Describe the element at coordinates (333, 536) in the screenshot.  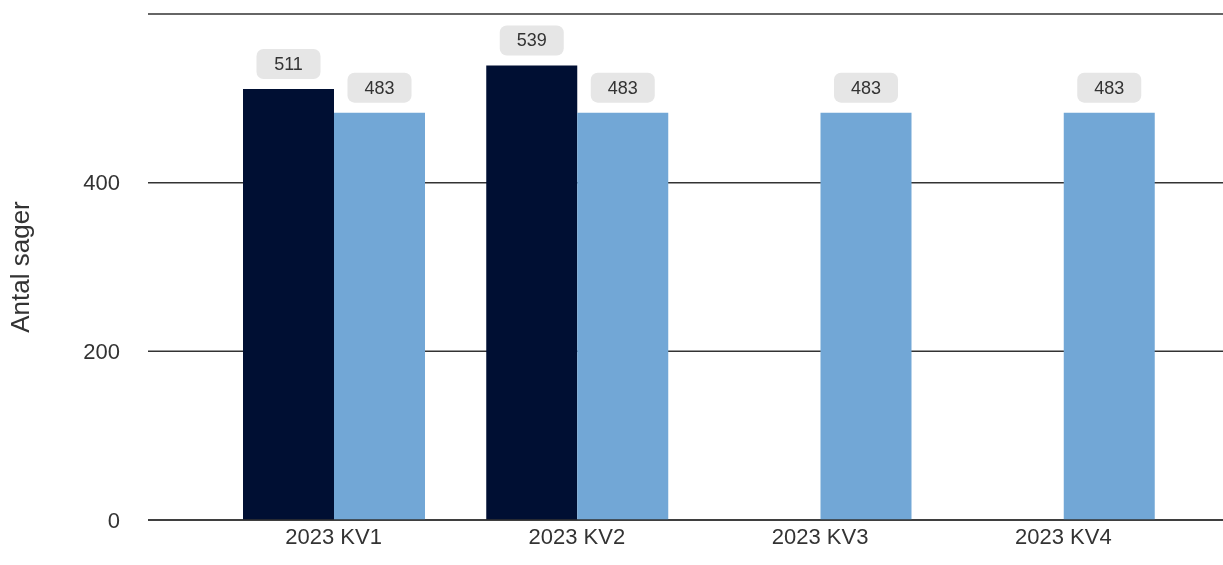
I see `x-tick-label: 2023 KV1` at that location.